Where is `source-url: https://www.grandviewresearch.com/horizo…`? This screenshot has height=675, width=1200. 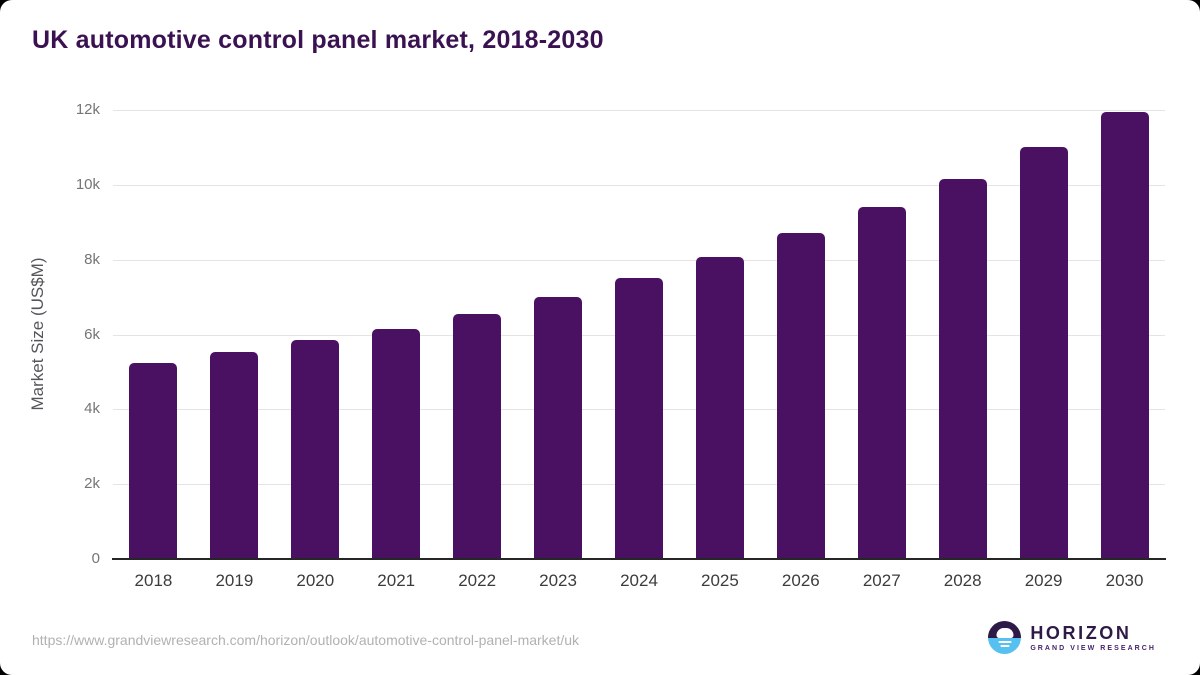
source-url: https://www.grandviewresearch.com/horizo… is located at coordinates (306, 640).